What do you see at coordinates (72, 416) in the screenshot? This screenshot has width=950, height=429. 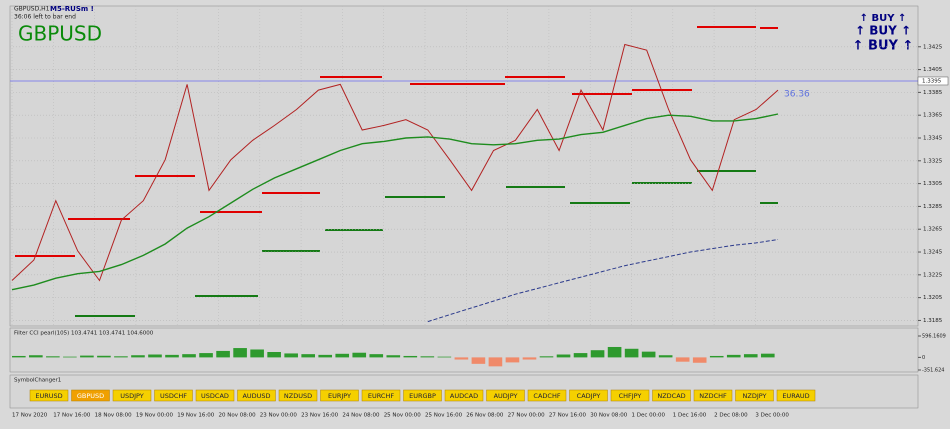 I see `x-tick-label: 17 Nov 16:00` at bounding box center [72, 416].